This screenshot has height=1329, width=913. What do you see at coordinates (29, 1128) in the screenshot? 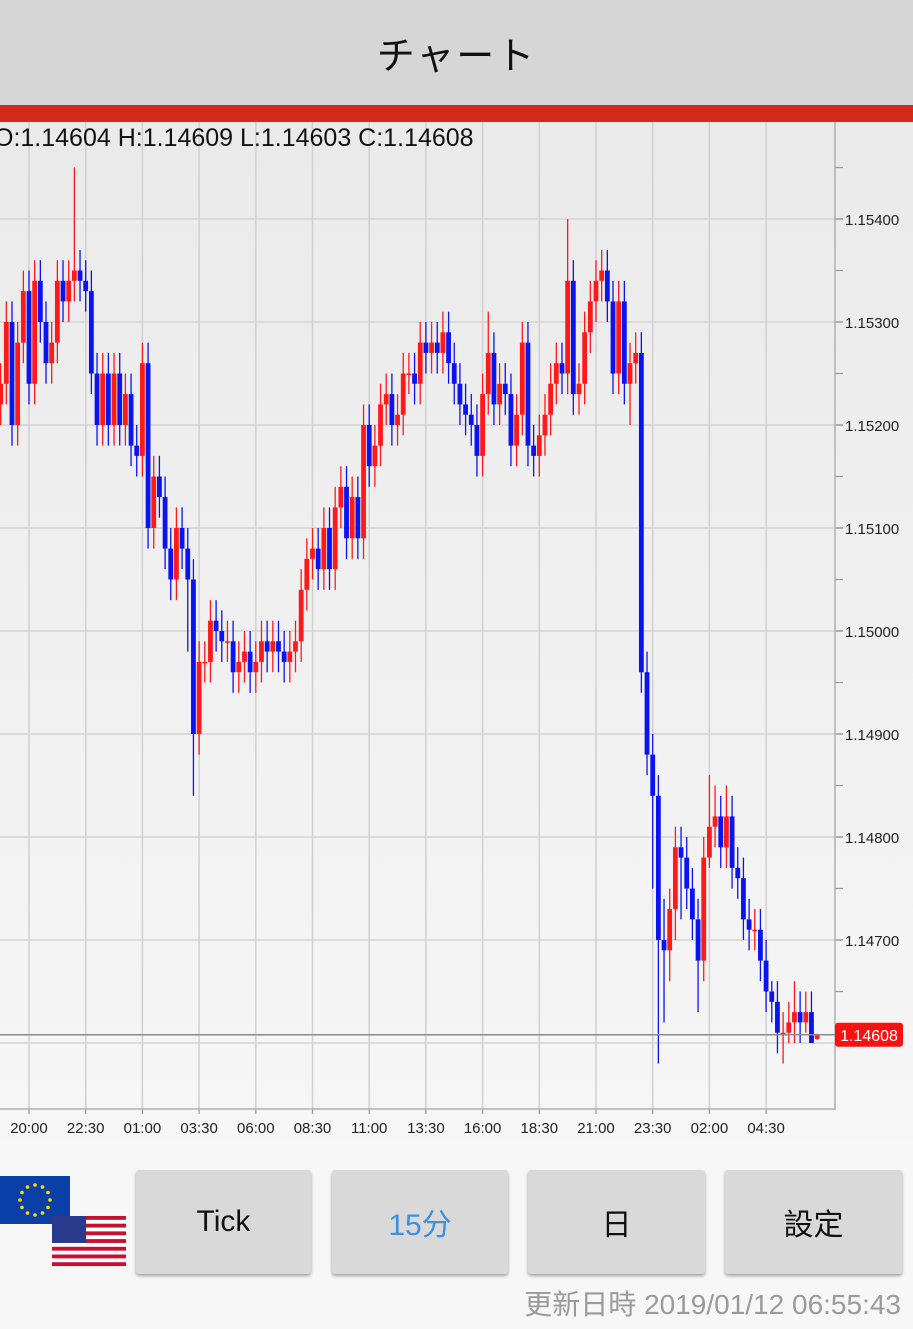
I see `x-tick-label: 20:00` at bounding box center [29, 1128].